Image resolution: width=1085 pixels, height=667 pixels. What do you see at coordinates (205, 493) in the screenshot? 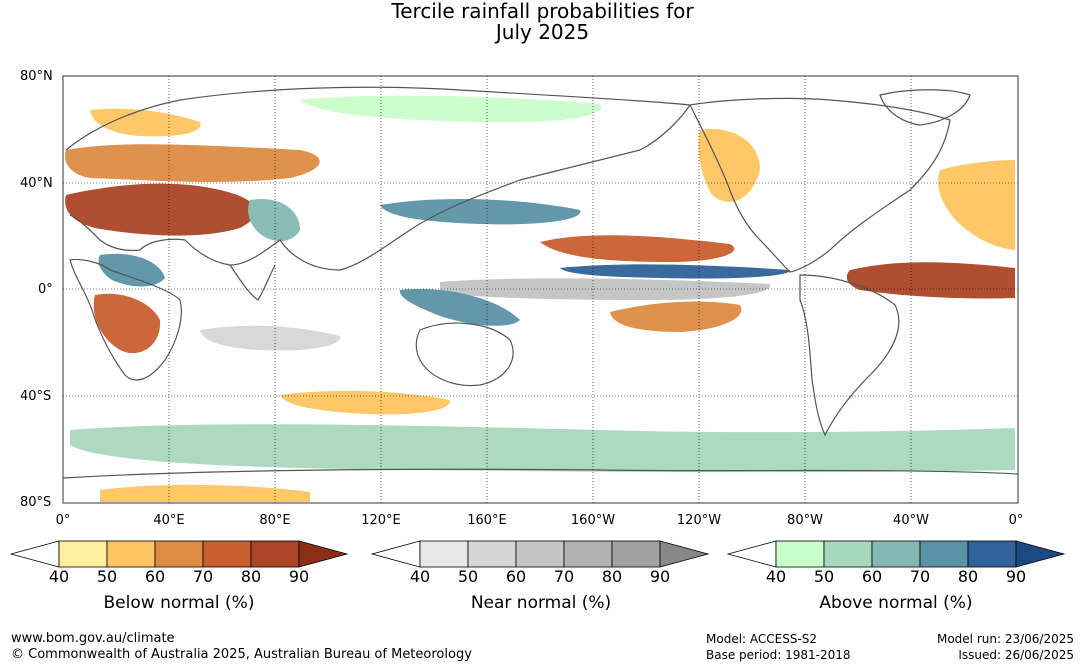
I see `below-normal-antarctic-coast` at bounding box center [205, 493].